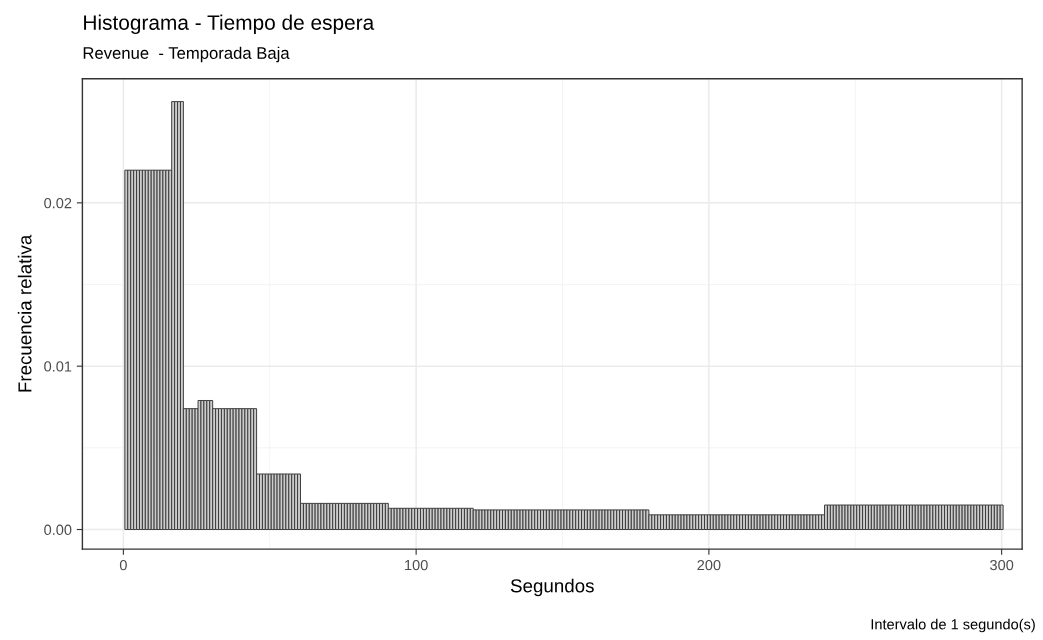 This screenshot has width=1043, height=640. I want to click on y-tick-label: 0.01, so click(58, 366).